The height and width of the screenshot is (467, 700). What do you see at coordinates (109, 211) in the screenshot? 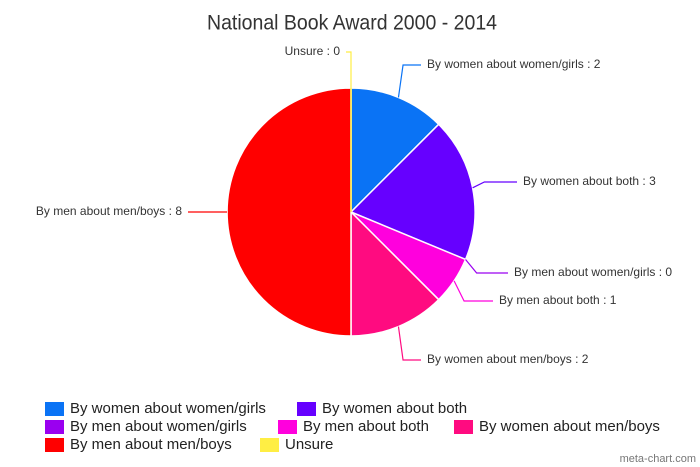
I see `data-label: By men about men/boys : 8` at bounding box center [109, 211].